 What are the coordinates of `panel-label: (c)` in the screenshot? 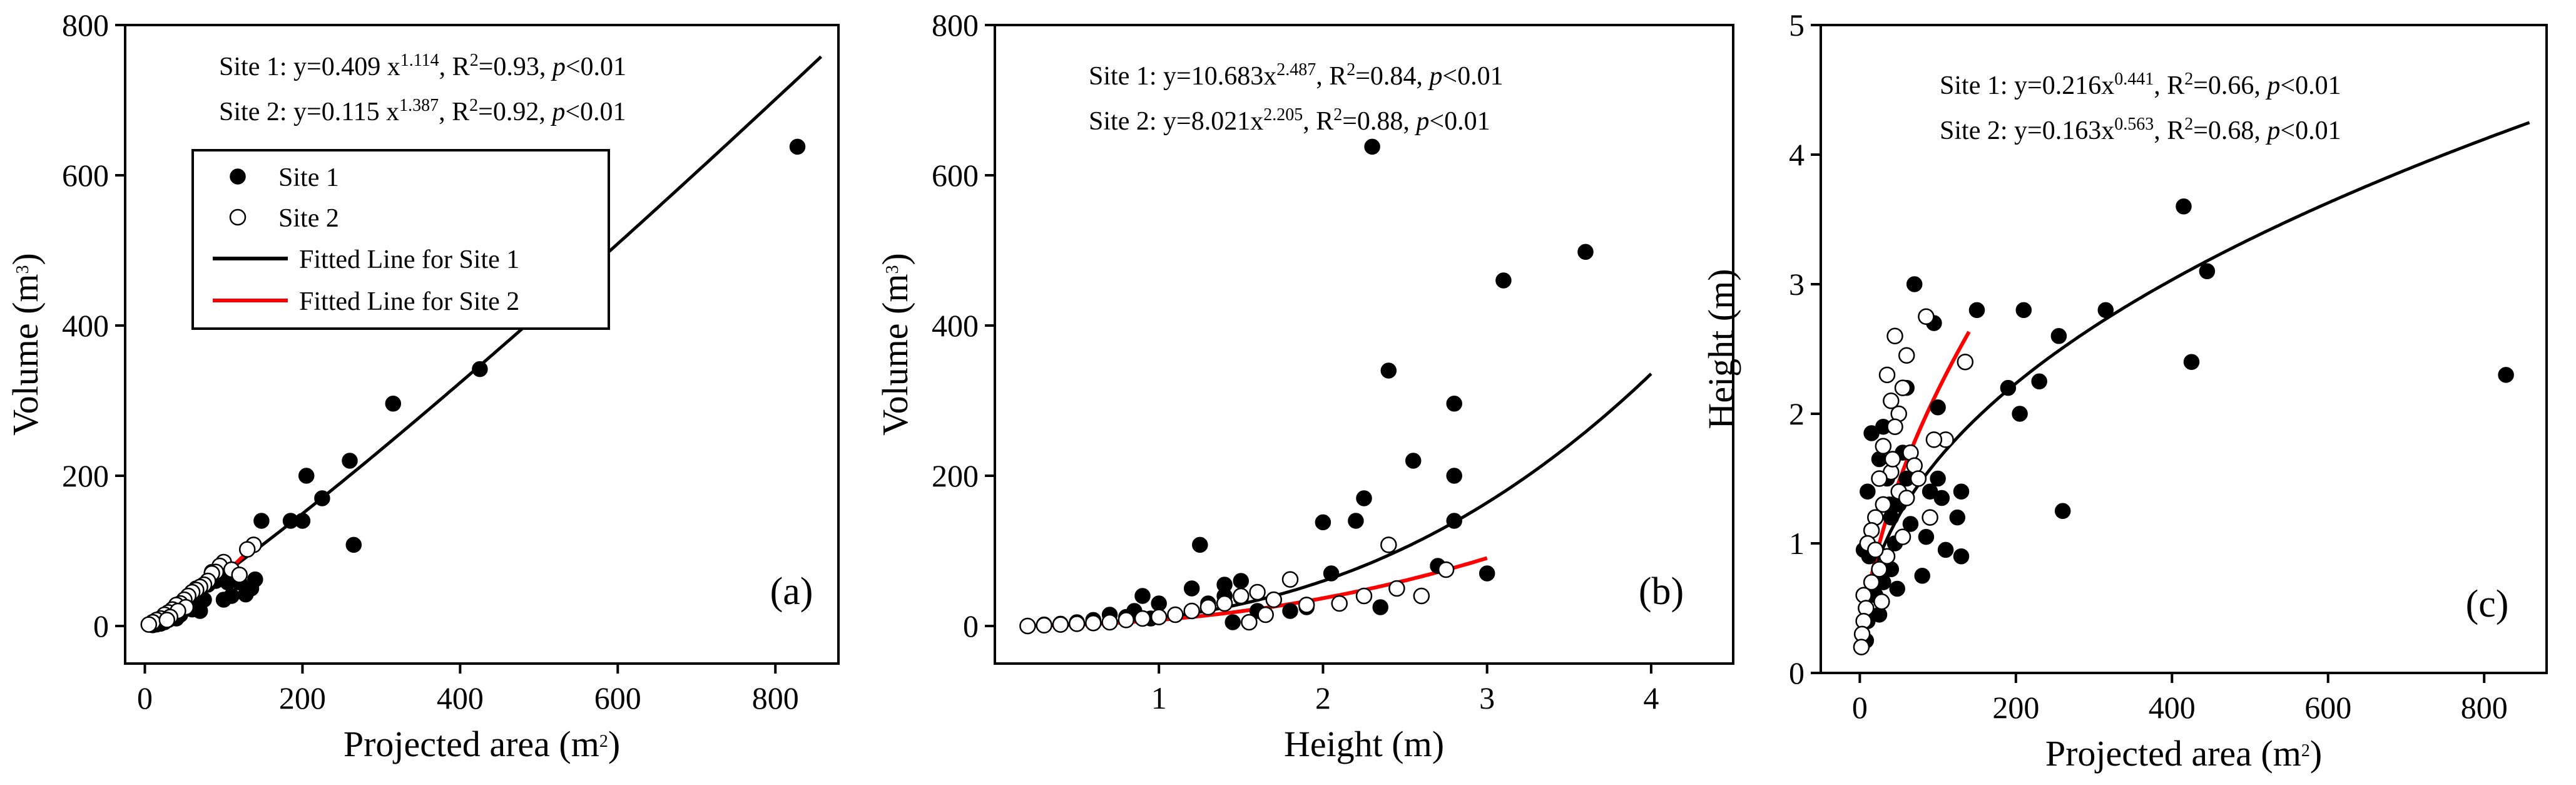 It's located at (2487, 604).